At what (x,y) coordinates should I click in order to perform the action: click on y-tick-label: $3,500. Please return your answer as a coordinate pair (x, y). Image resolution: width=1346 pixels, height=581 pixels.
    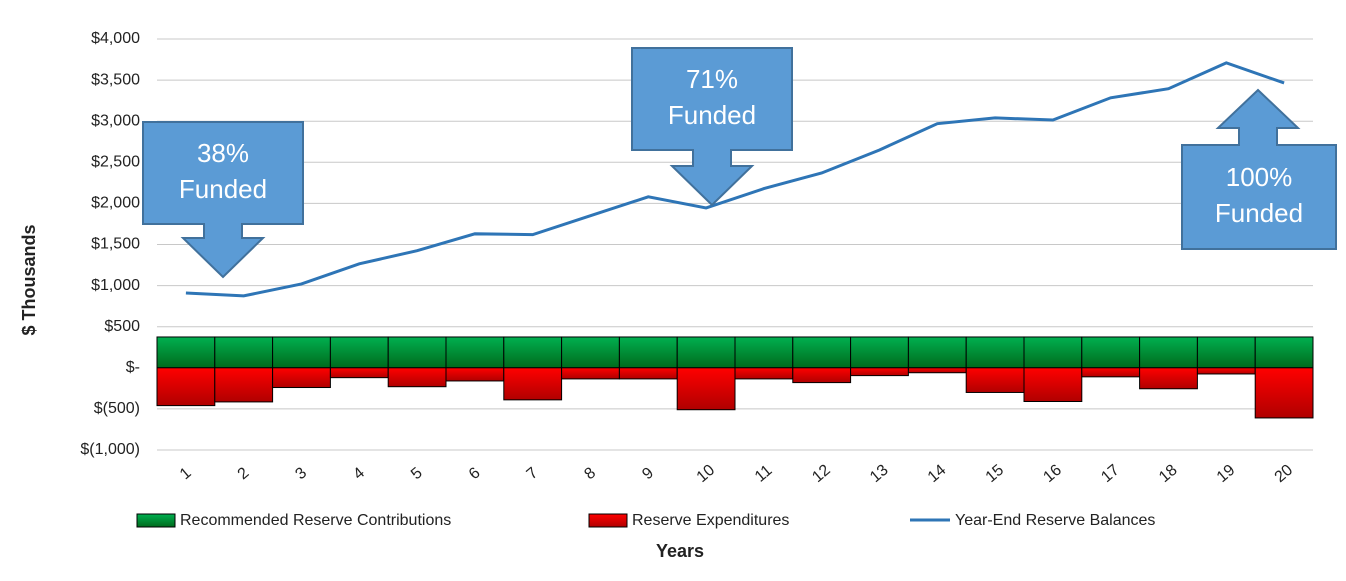
    Looking at the image, I should click on (115, 79).